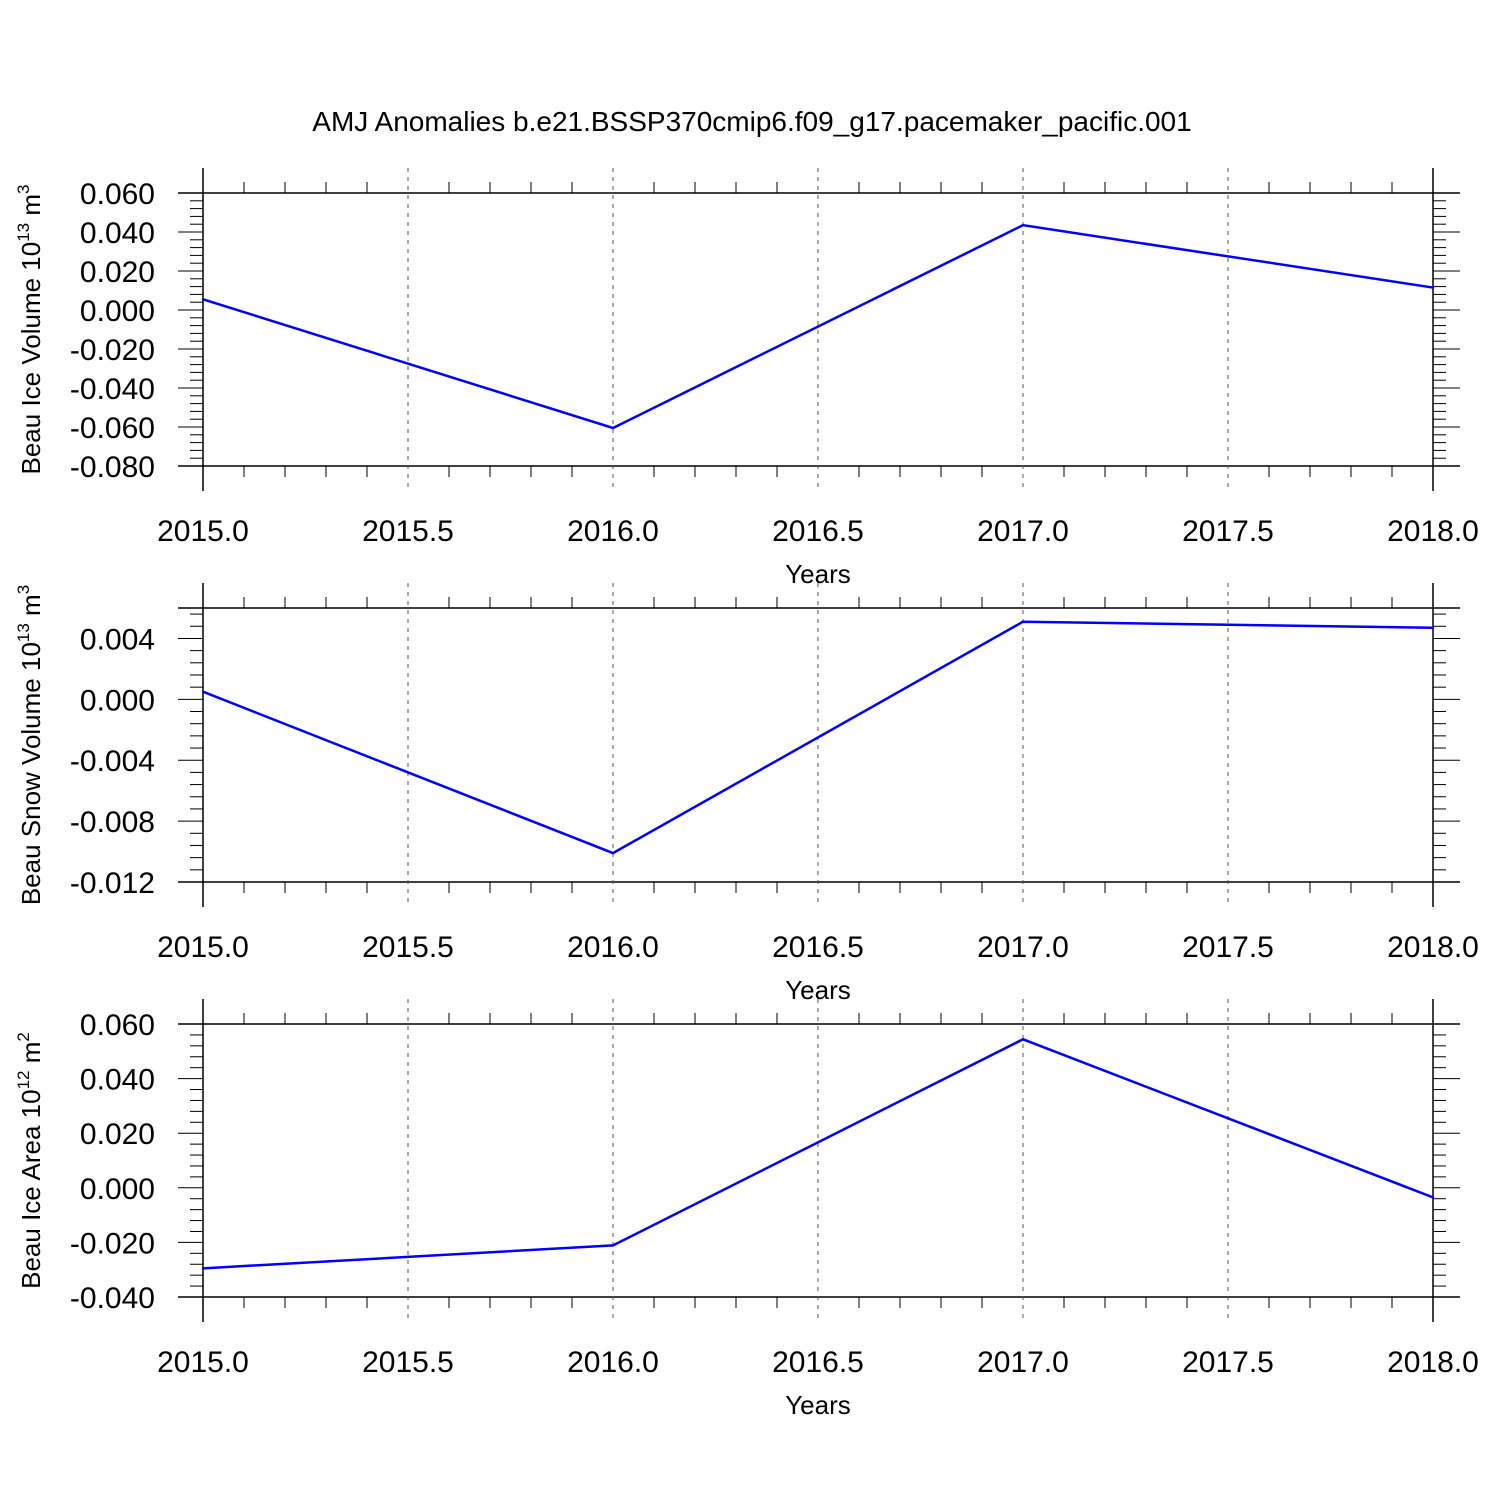 The height and width of the screenshot is (1500, 1500). I want to click on y-tick-label: -0.060, so click(112, 428).